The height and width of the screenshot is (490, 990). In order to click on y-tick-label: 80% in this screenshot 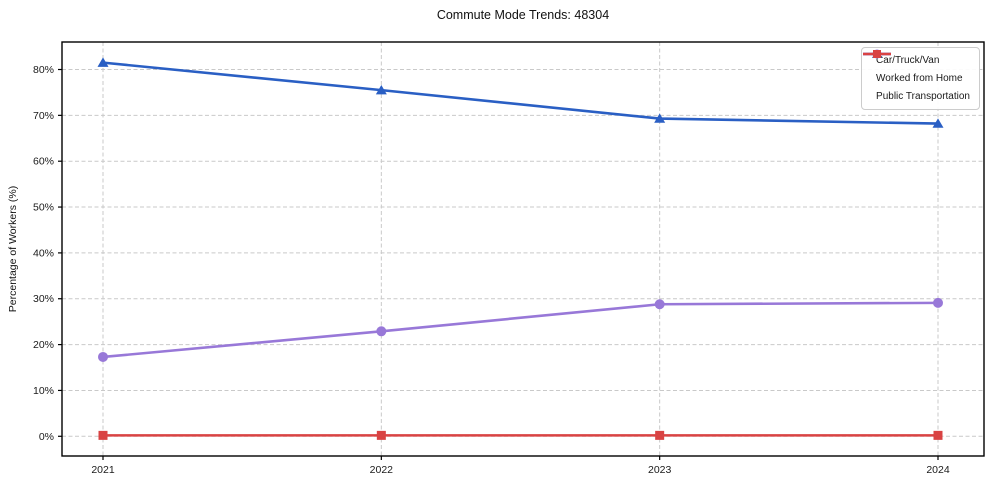, I will do `click(43, 70)`.